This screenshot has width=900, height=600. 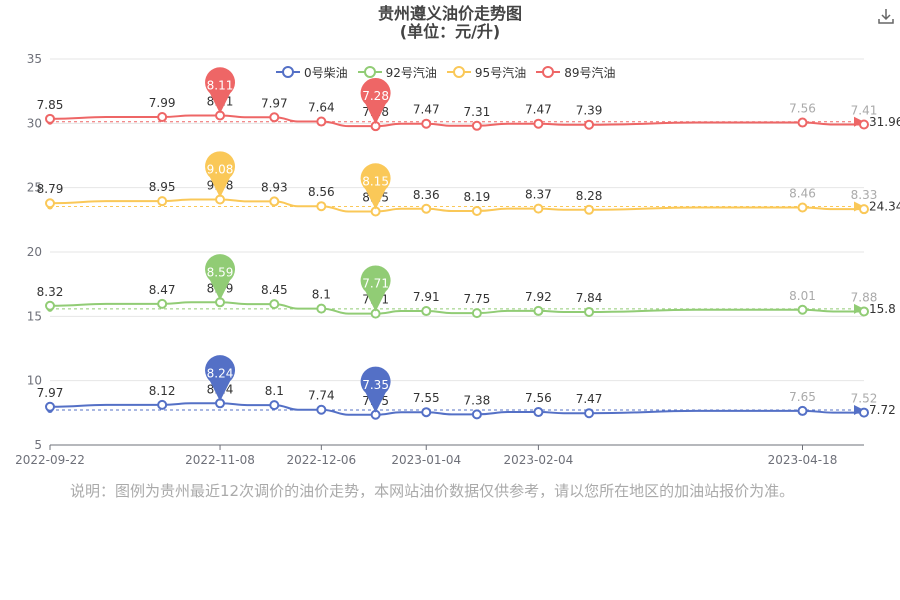 I want to click on legend-item: 92号汽油, so click(x=397, y=72).